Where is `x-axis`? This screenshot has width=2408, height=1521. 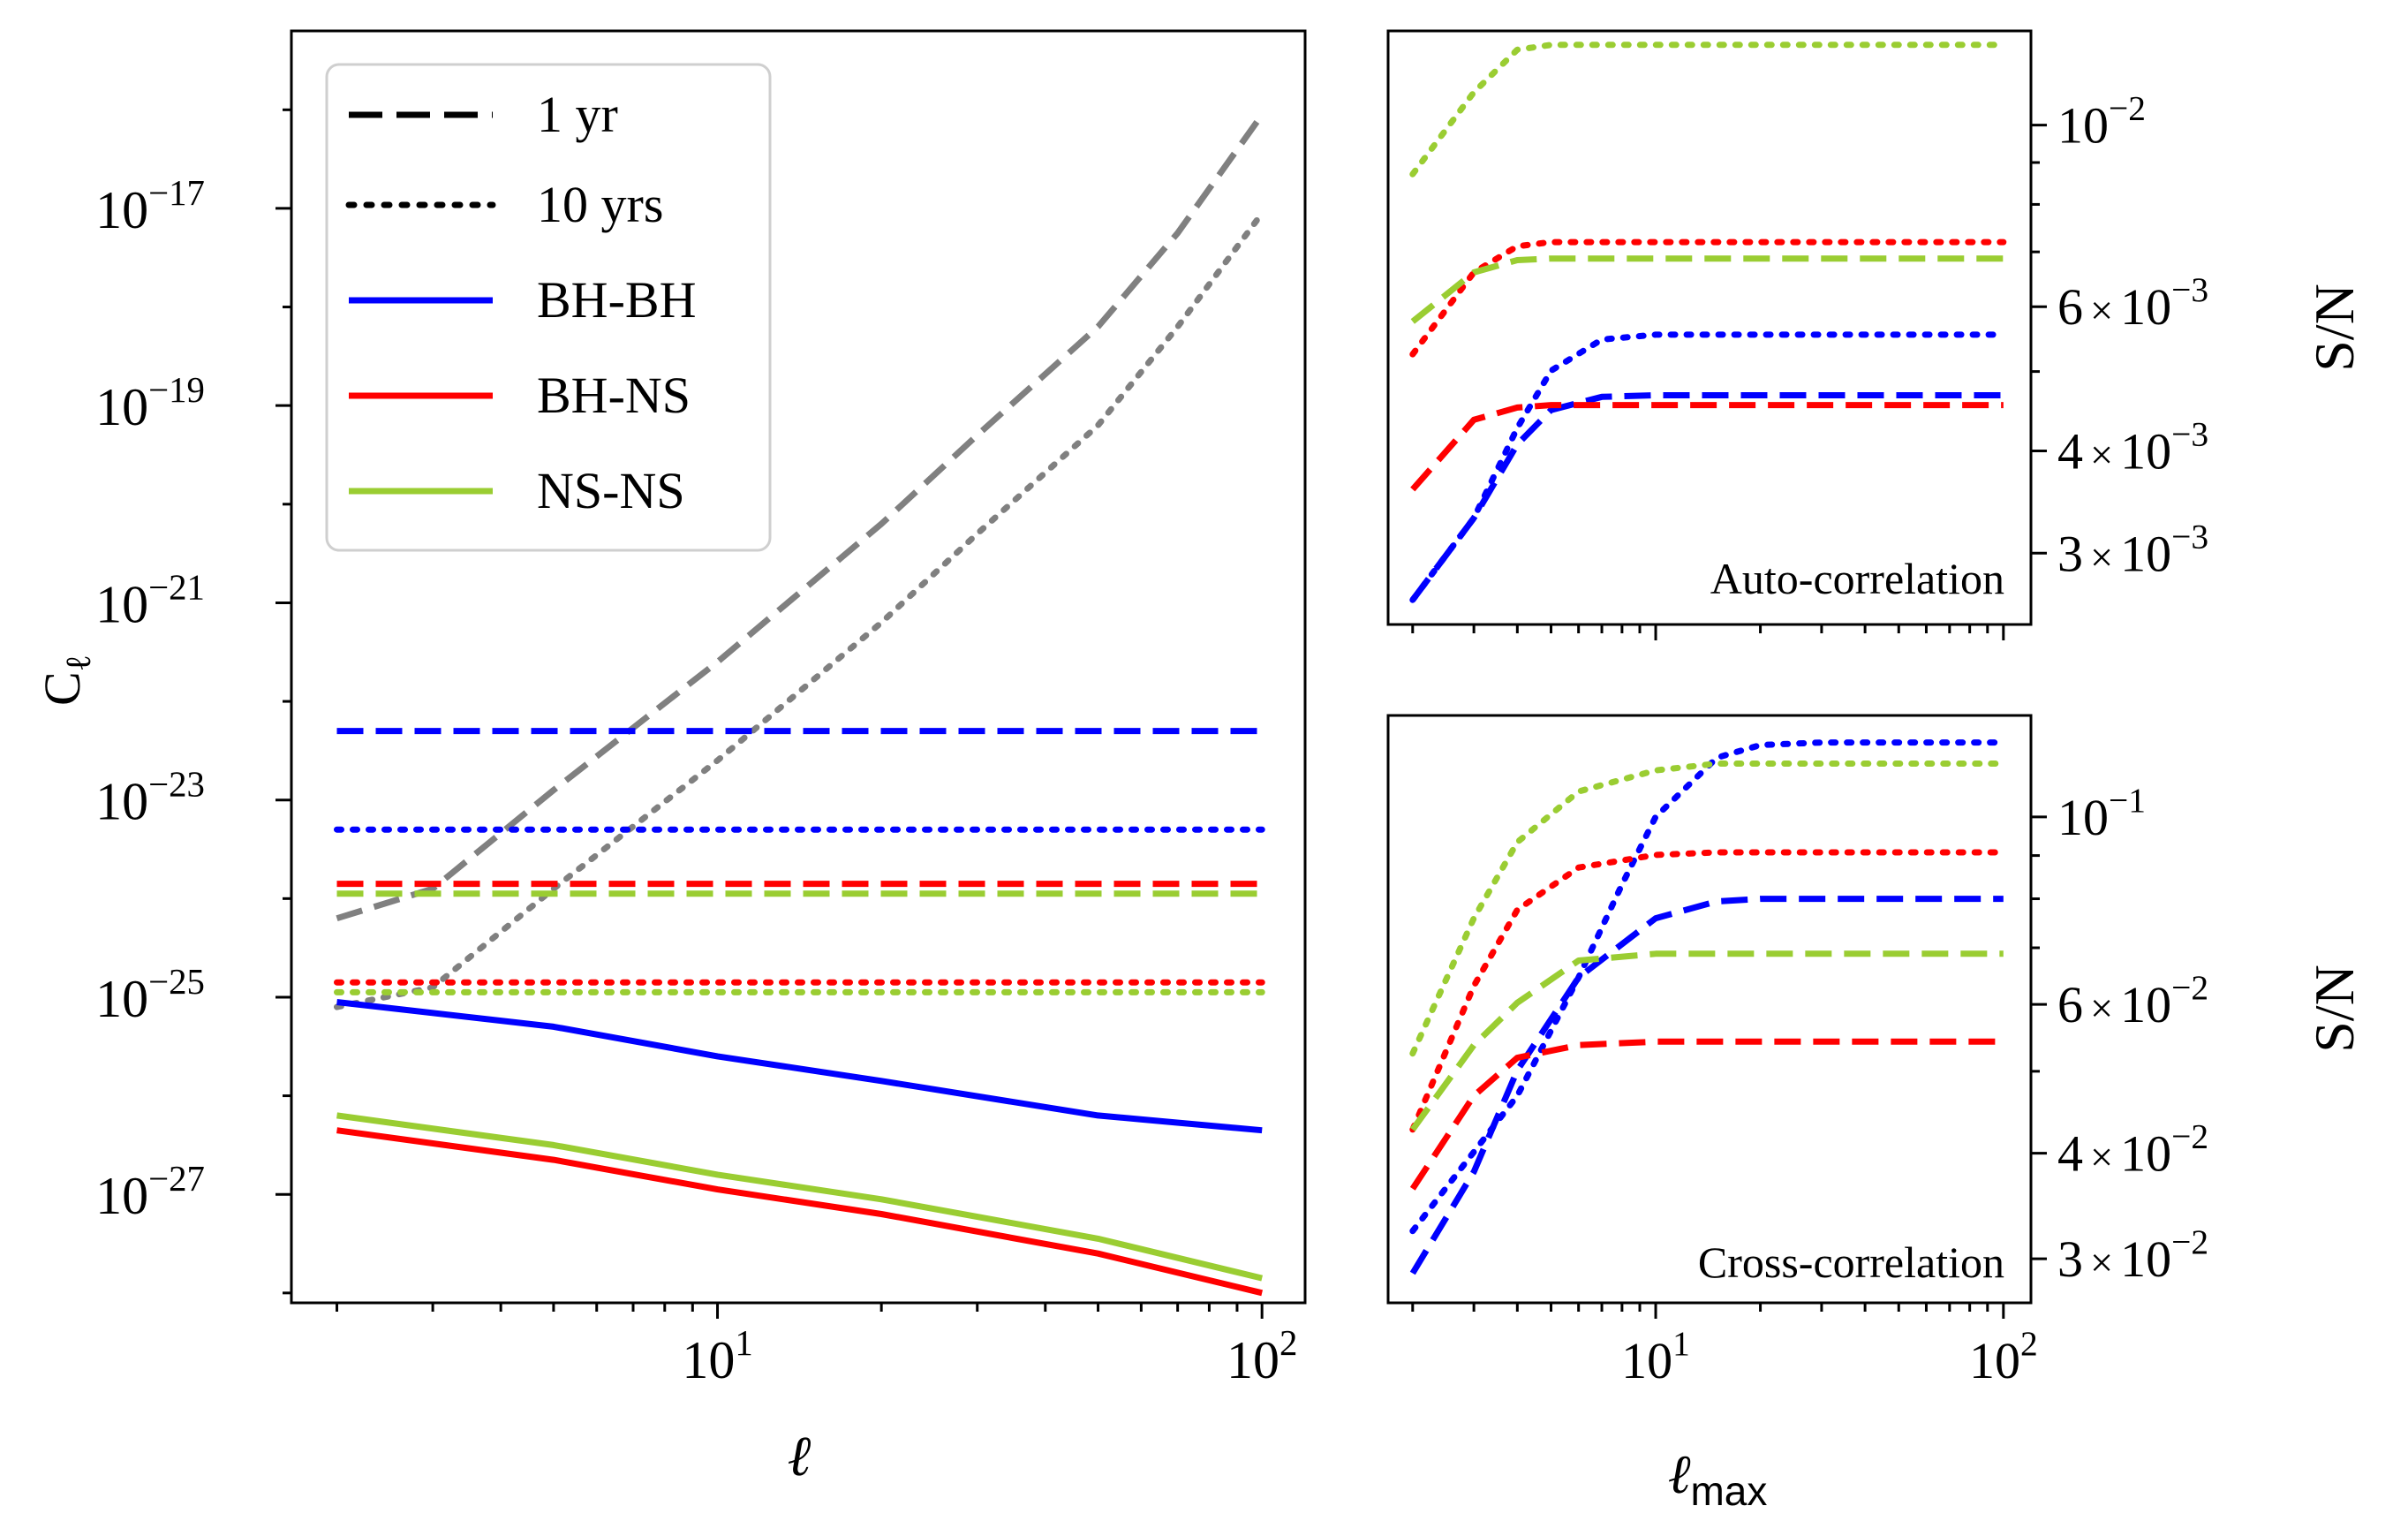
x-axis is located at coordinates (1708, 632).